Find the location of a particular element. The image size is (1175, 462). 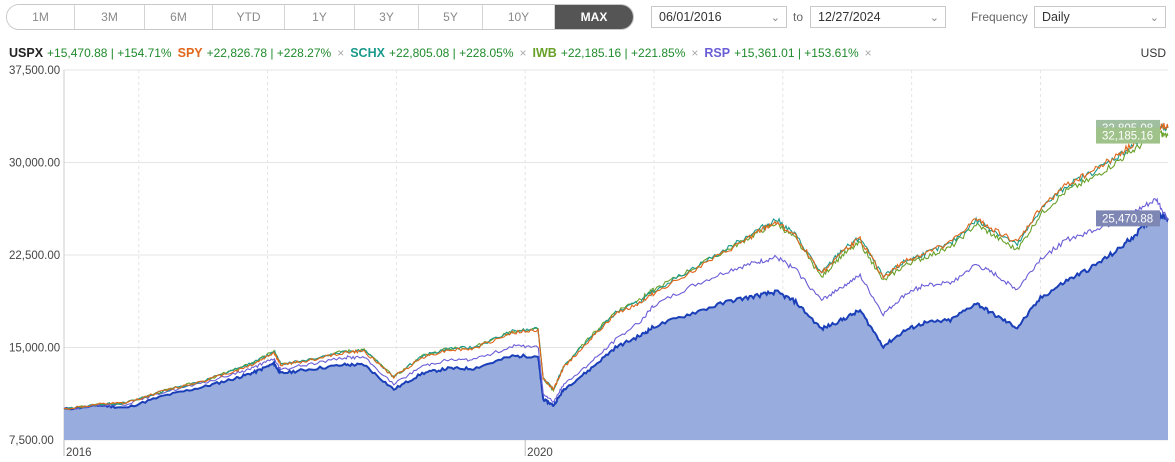

range-button-3m: 3M is located at coordinates (110, 17).